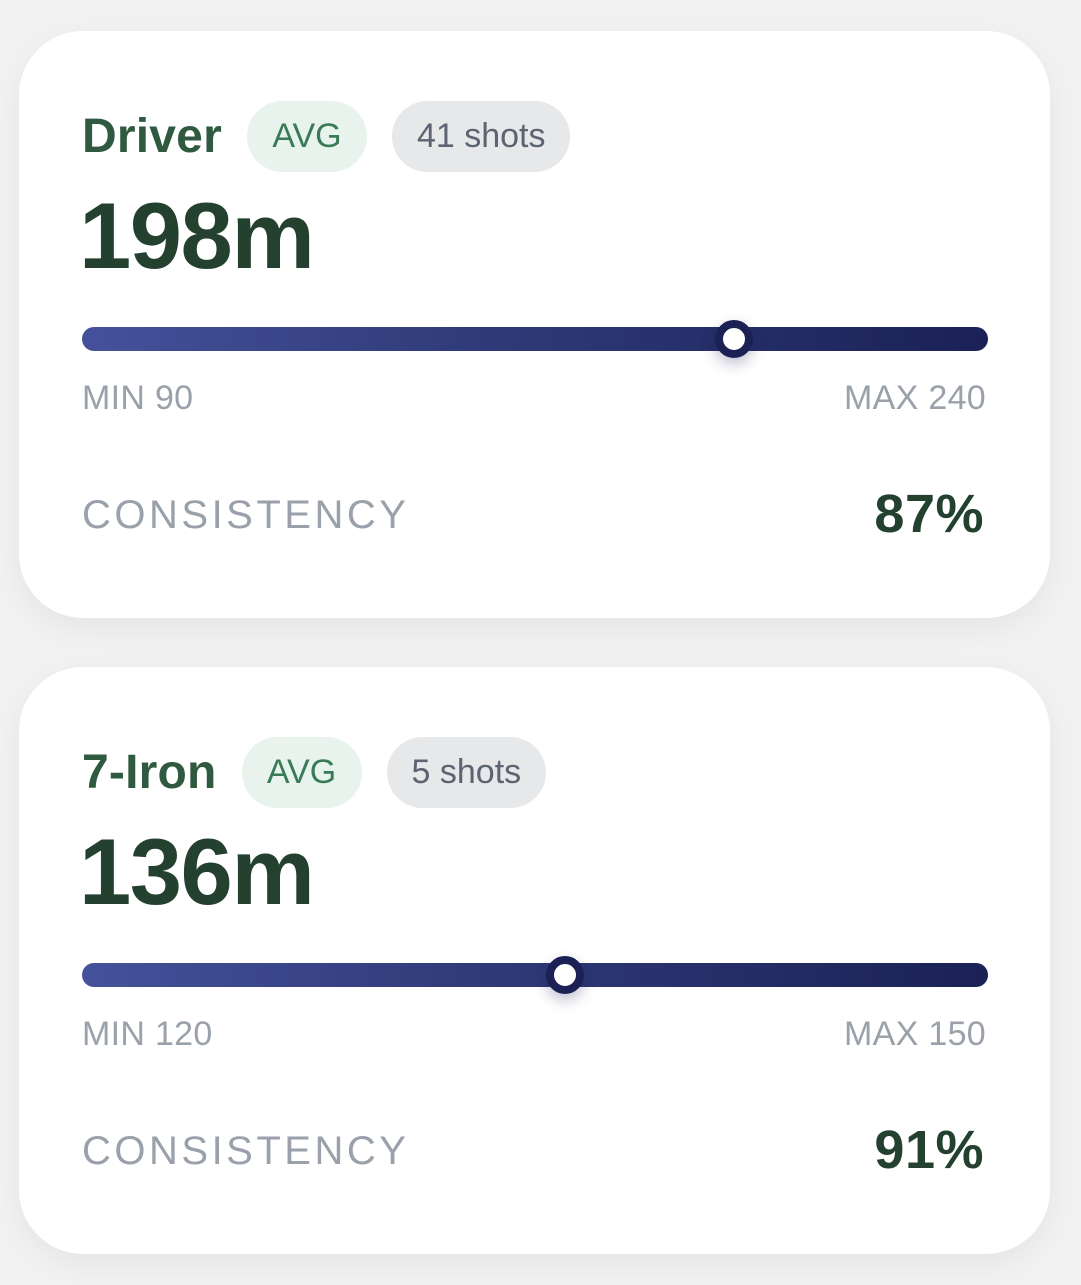 The image size is (1081, 1285). Describe the element at coordinates (147, 1034) in the screenshot. I see `range-min-label: MIN 120` at that location.